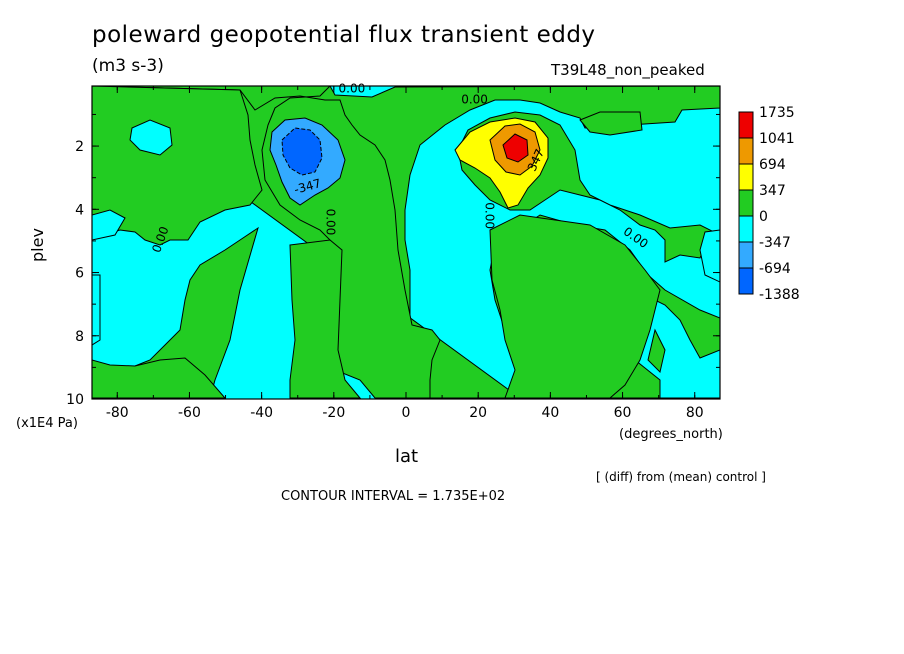 Image resolution: width=904 pixels, height=654 pixels. I want to click on y-tick-label: 6, so click(79, 274).